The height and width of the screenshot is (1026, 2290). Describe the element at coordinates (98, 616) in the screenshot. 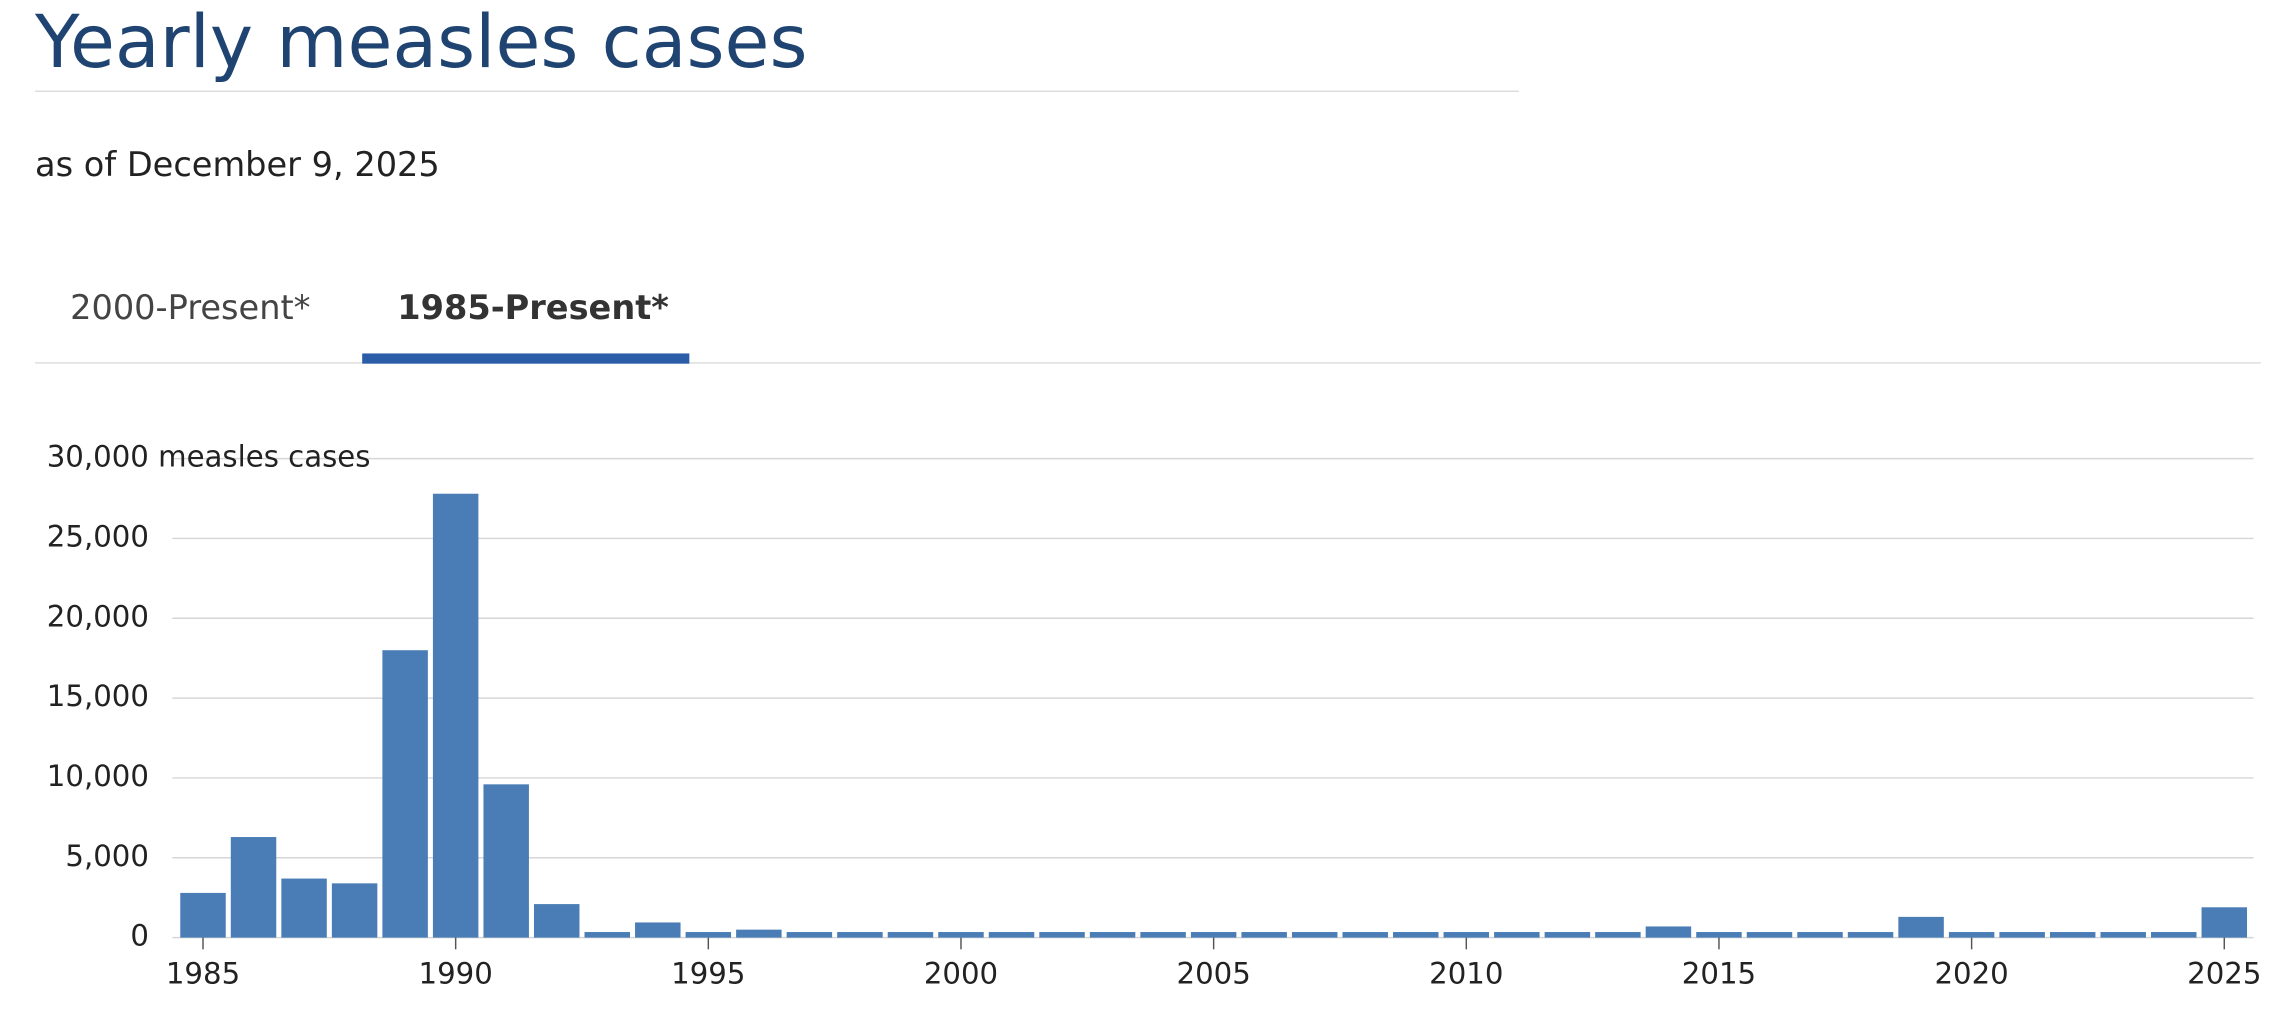

I see `y-tick-label: 20,000` at that location.